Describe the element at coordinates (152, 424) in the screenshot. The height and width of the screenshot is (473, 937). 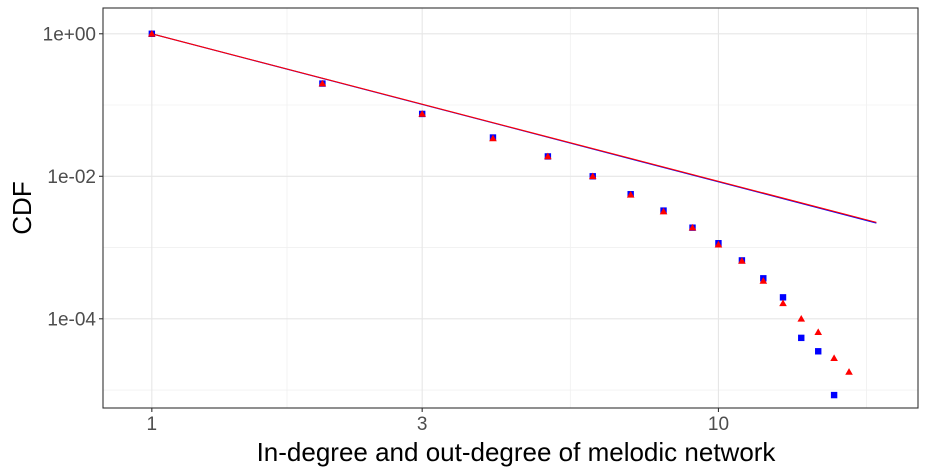
I see `x-tick-label: 1` at that location.